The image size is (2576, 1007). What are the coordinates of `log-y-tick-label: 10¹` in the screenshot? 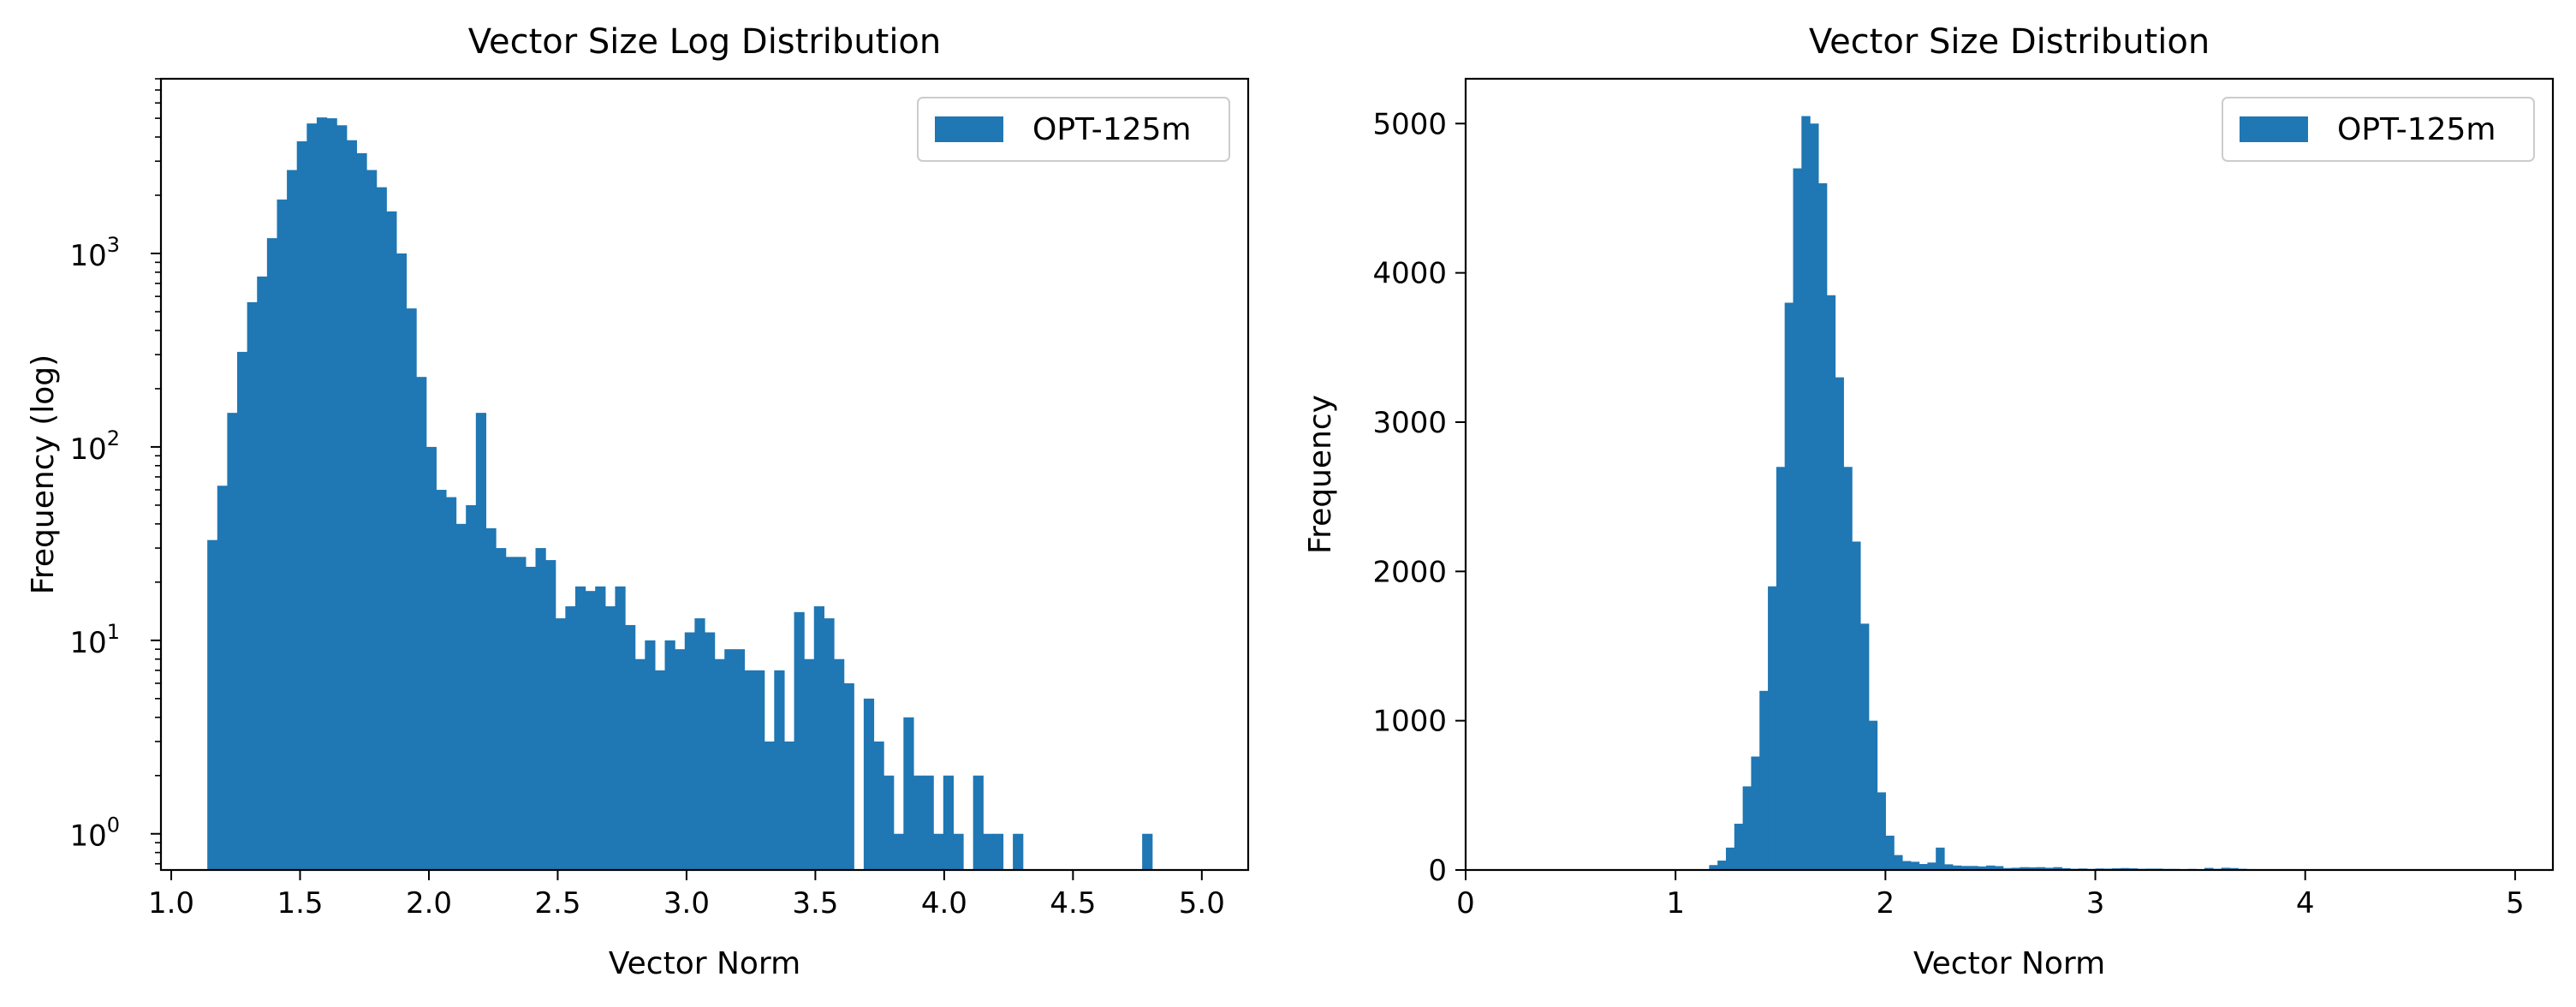 It's located at (94, 640).